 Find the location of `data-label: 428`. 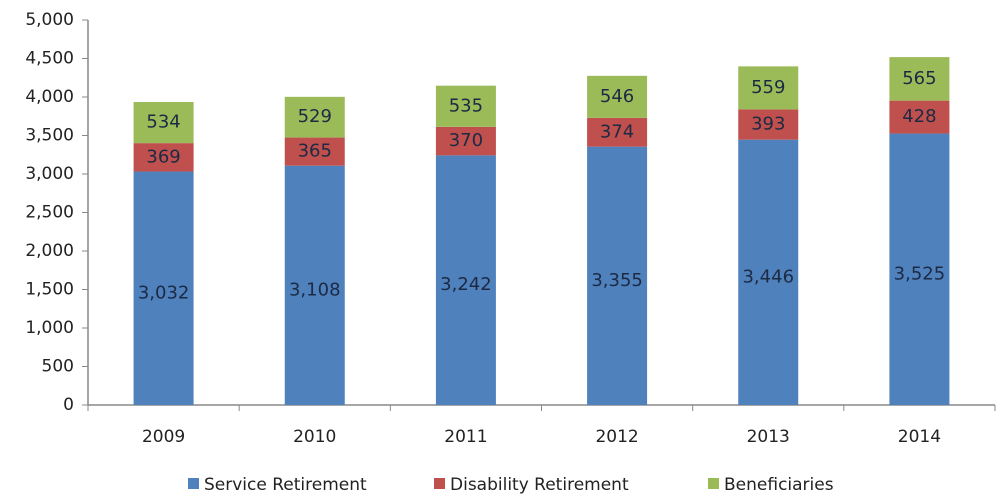

data-label: 428 is located at coordinates (919, 116).